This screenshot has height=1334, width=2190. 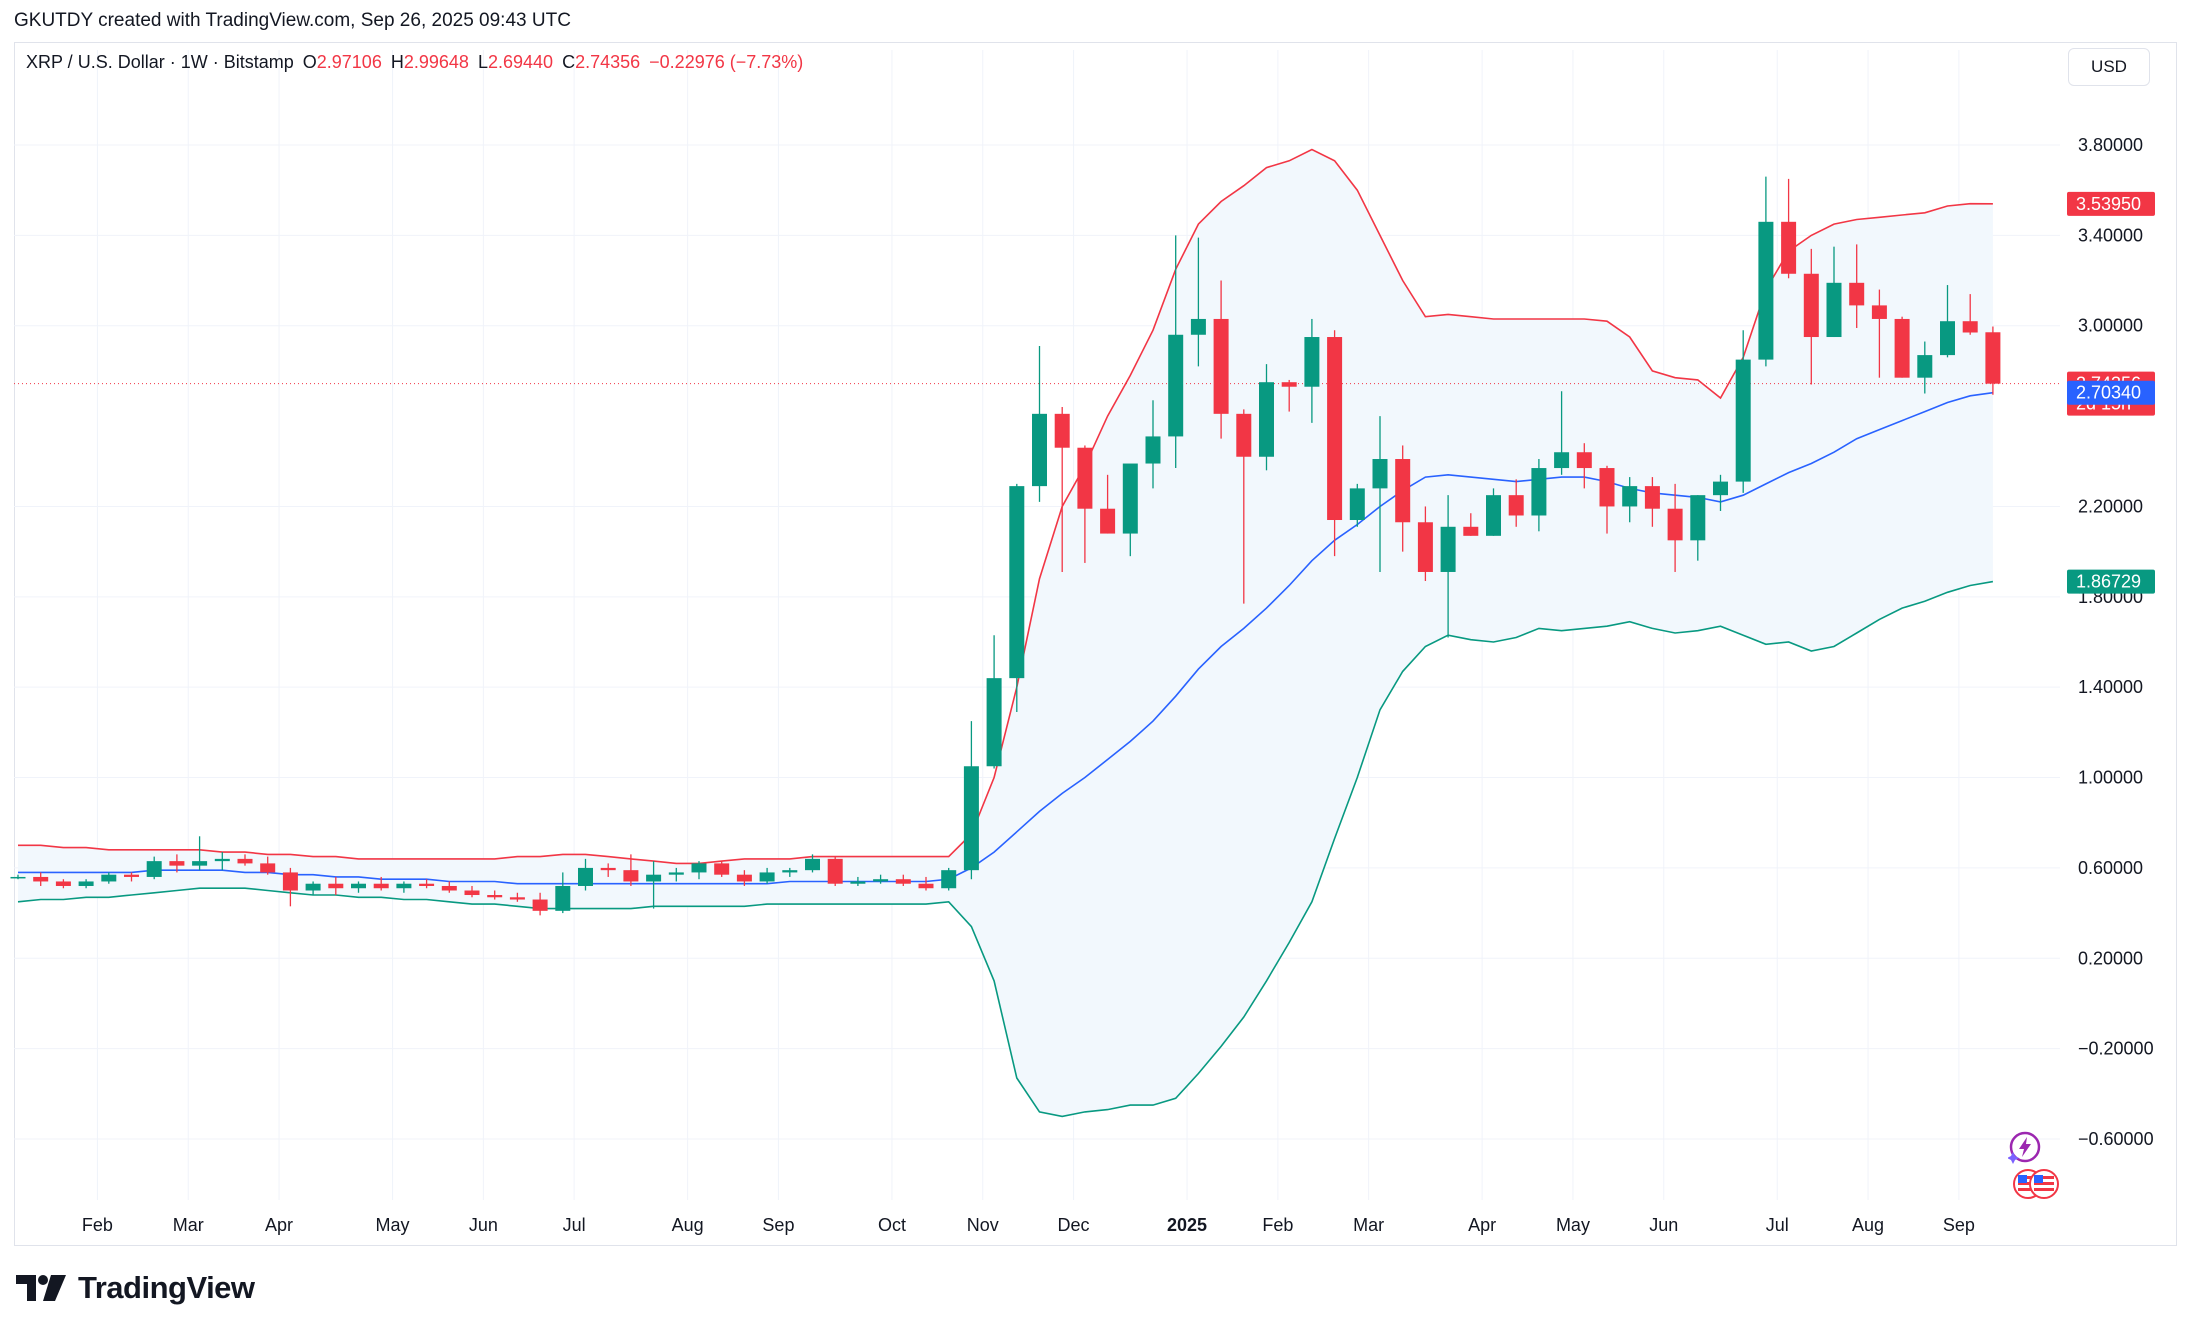 I want to click on legend-symbol: XRP / U.S. Dollar · 1W · Bitstamp, so click(x=160, y=62).